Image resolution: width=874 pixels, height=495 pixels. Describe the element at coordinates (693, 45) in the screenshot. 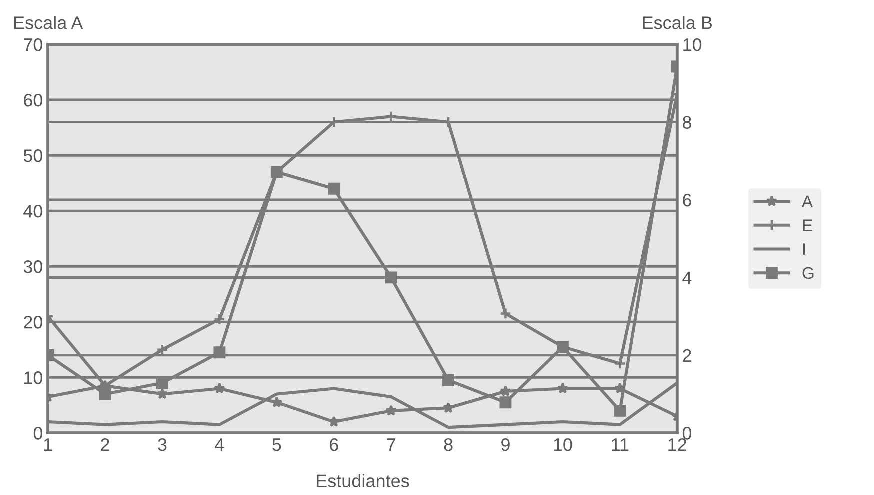

I see `y2-tick-label: 10` at that location.